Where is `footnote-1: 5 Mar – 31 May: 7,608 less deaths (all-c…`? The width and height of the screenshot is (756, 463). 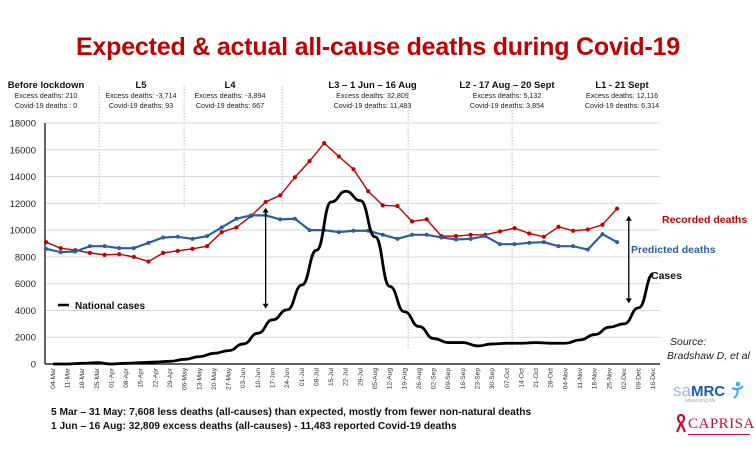 footnote-1: 5 Mar – 31 May: 7,608 less deaths (all-c… is located at coordinates (291, 412).